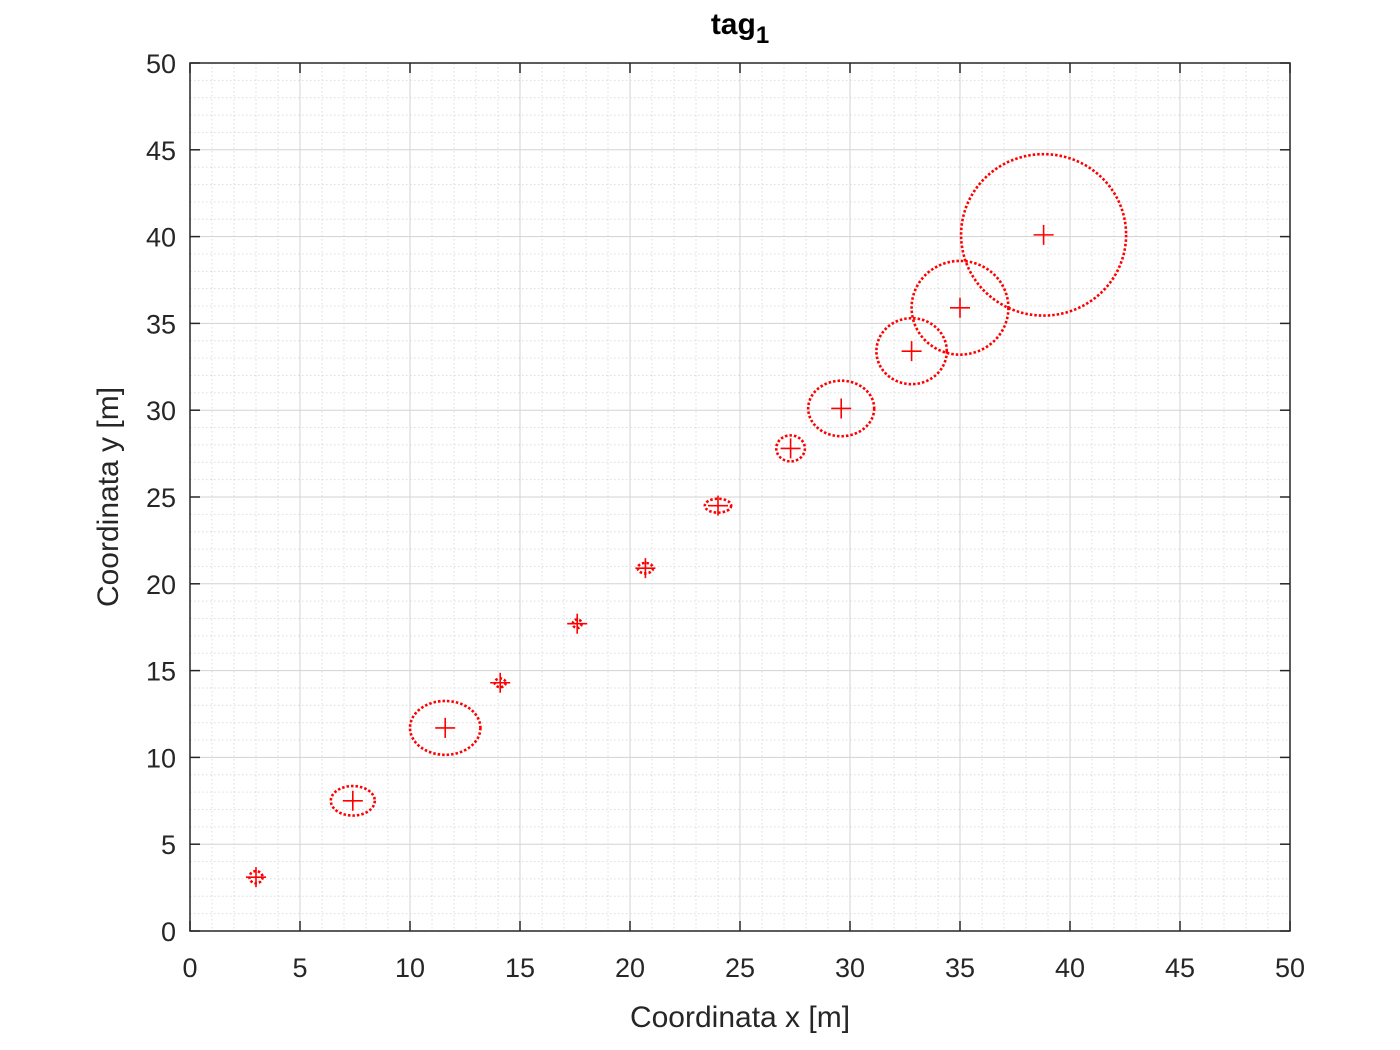  I want to click on x-tick-label: 35, so click(960, 968).